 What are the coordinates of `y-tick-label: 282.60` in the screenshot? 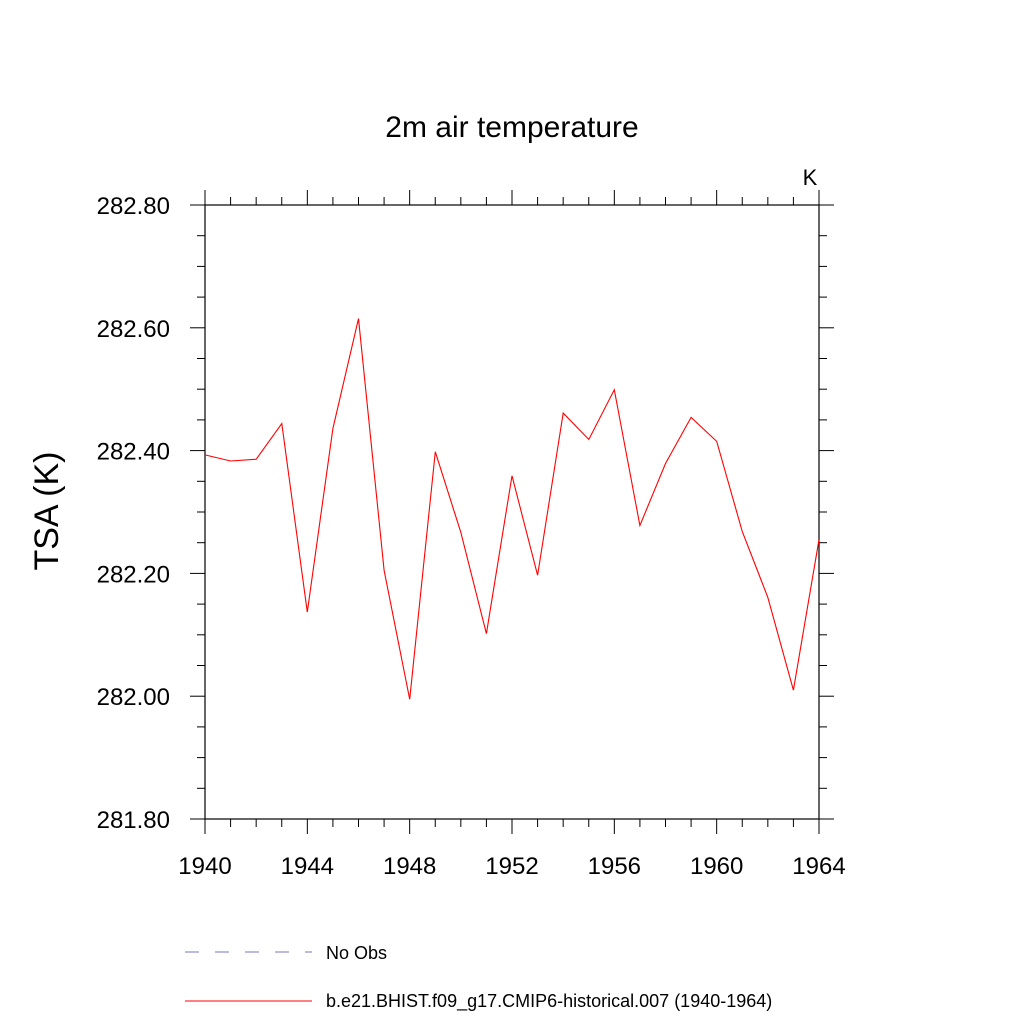 It's located at (133, 329).